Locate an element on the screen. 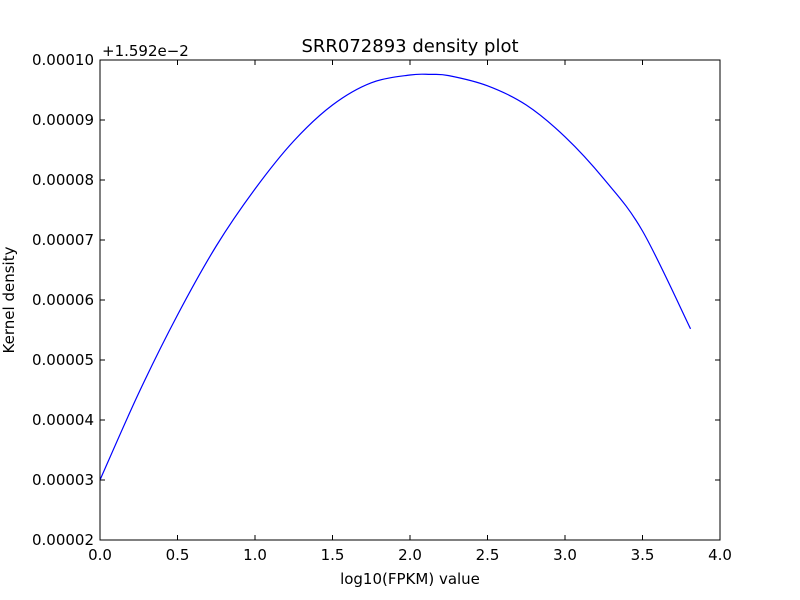 The height and width of the screenshot is (600, 800). x-tick-label: 4.0 is located at coordinates (720, 555).